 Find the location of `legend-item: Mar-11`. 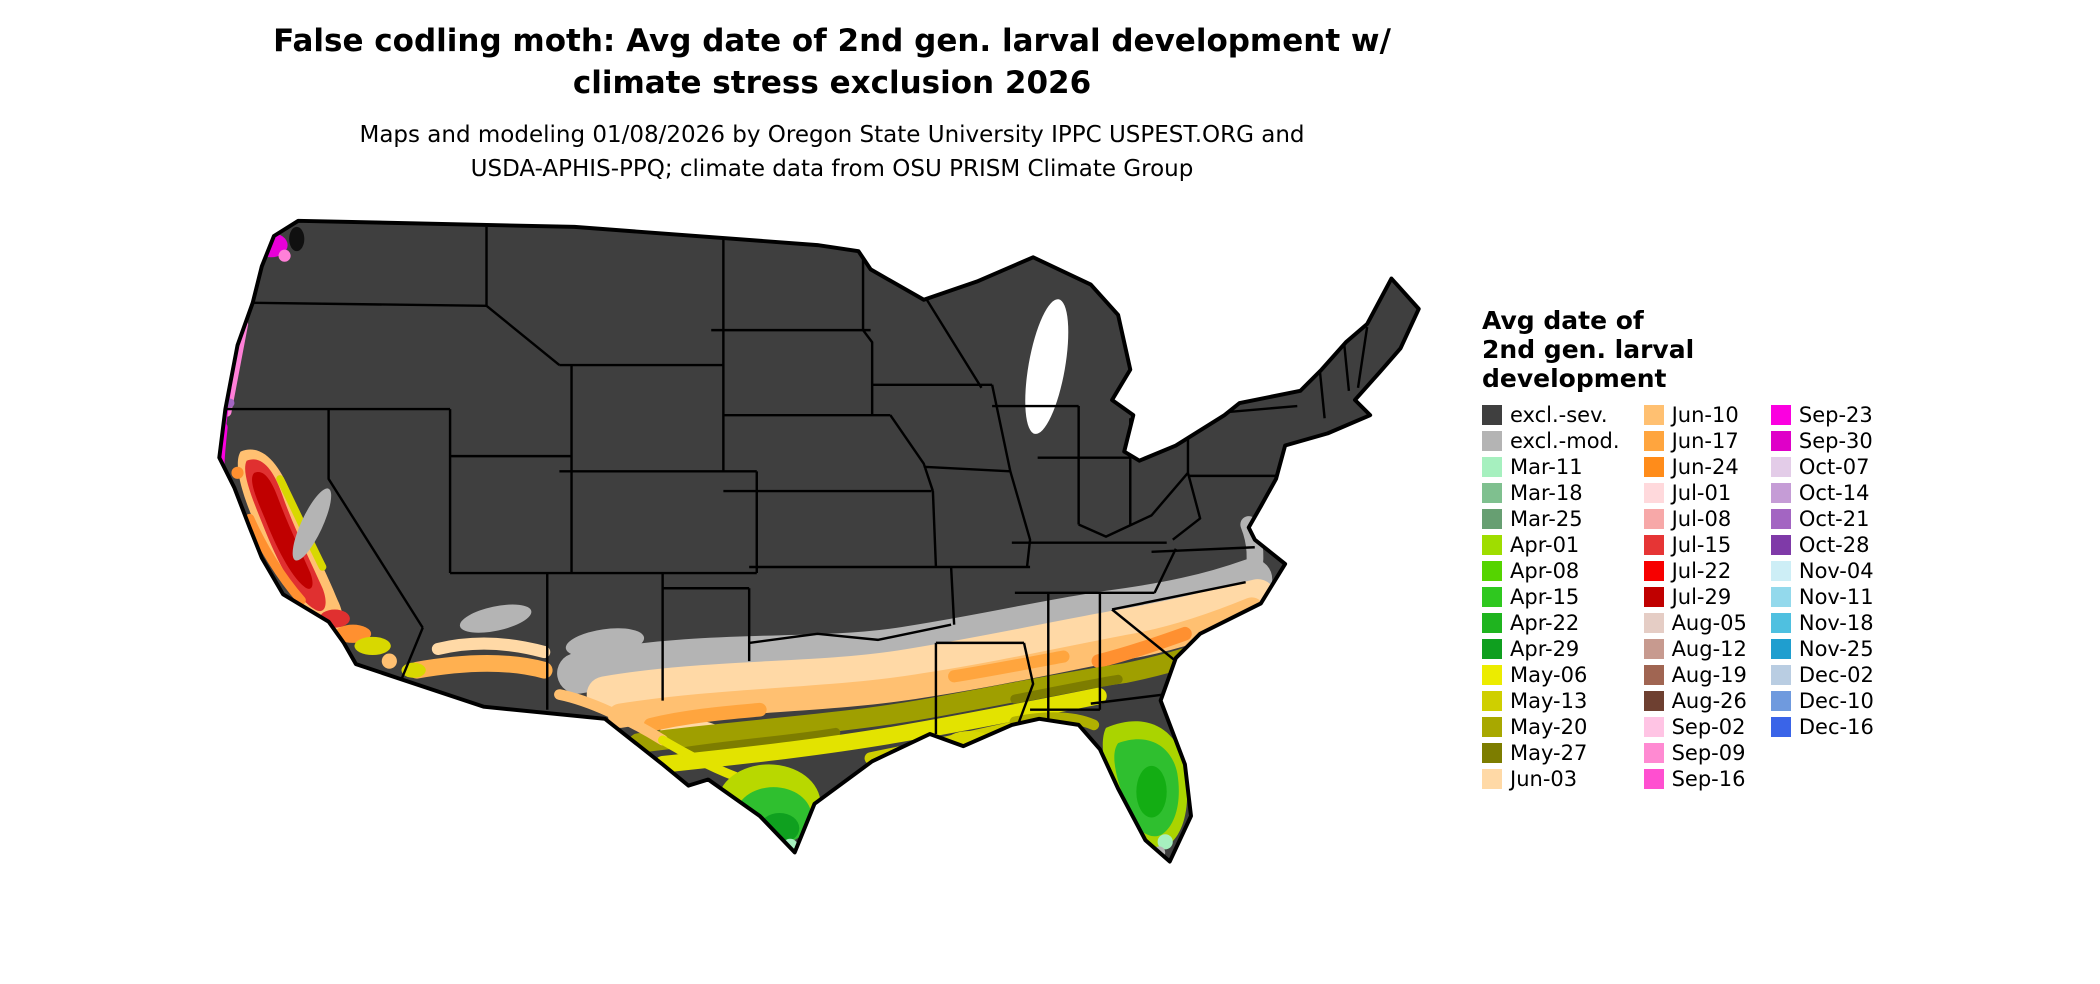

legend-item: Mar-11 is located at coordinates (1551, 467).